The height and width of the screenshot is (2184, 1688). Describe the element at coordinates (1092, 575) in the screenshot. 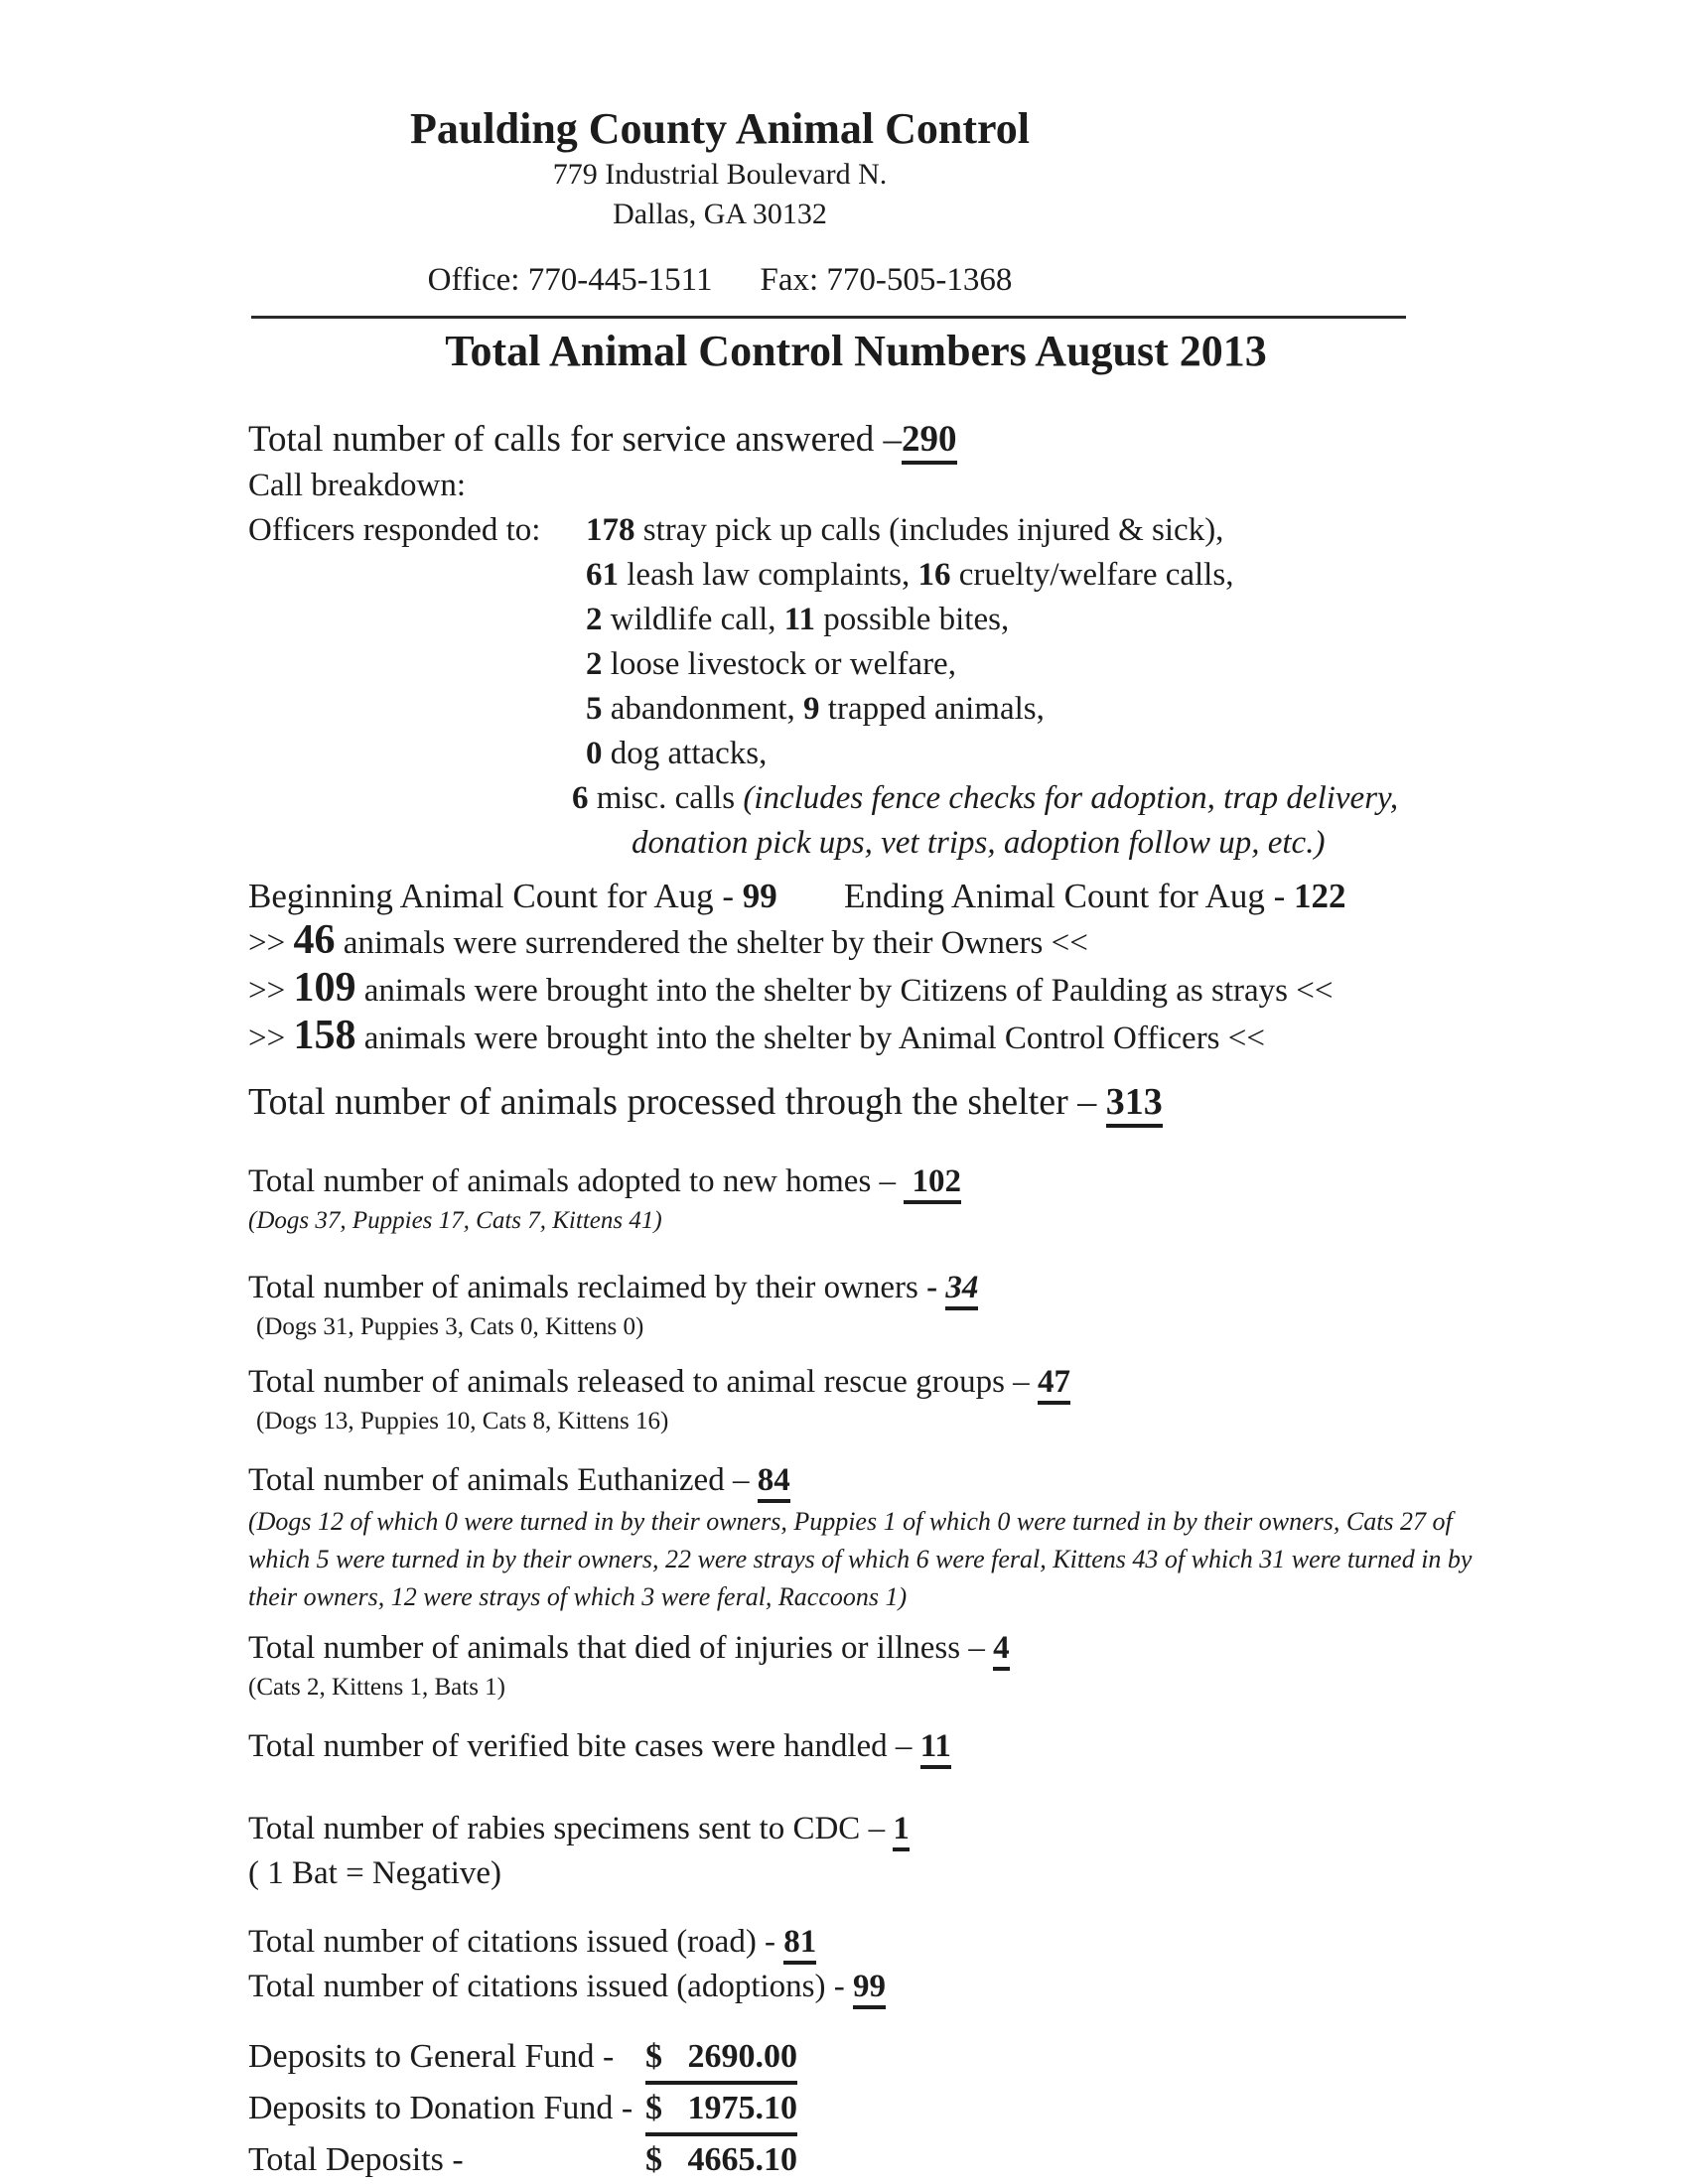

I see `text-run: cruelty/welfare calls,` at that location.